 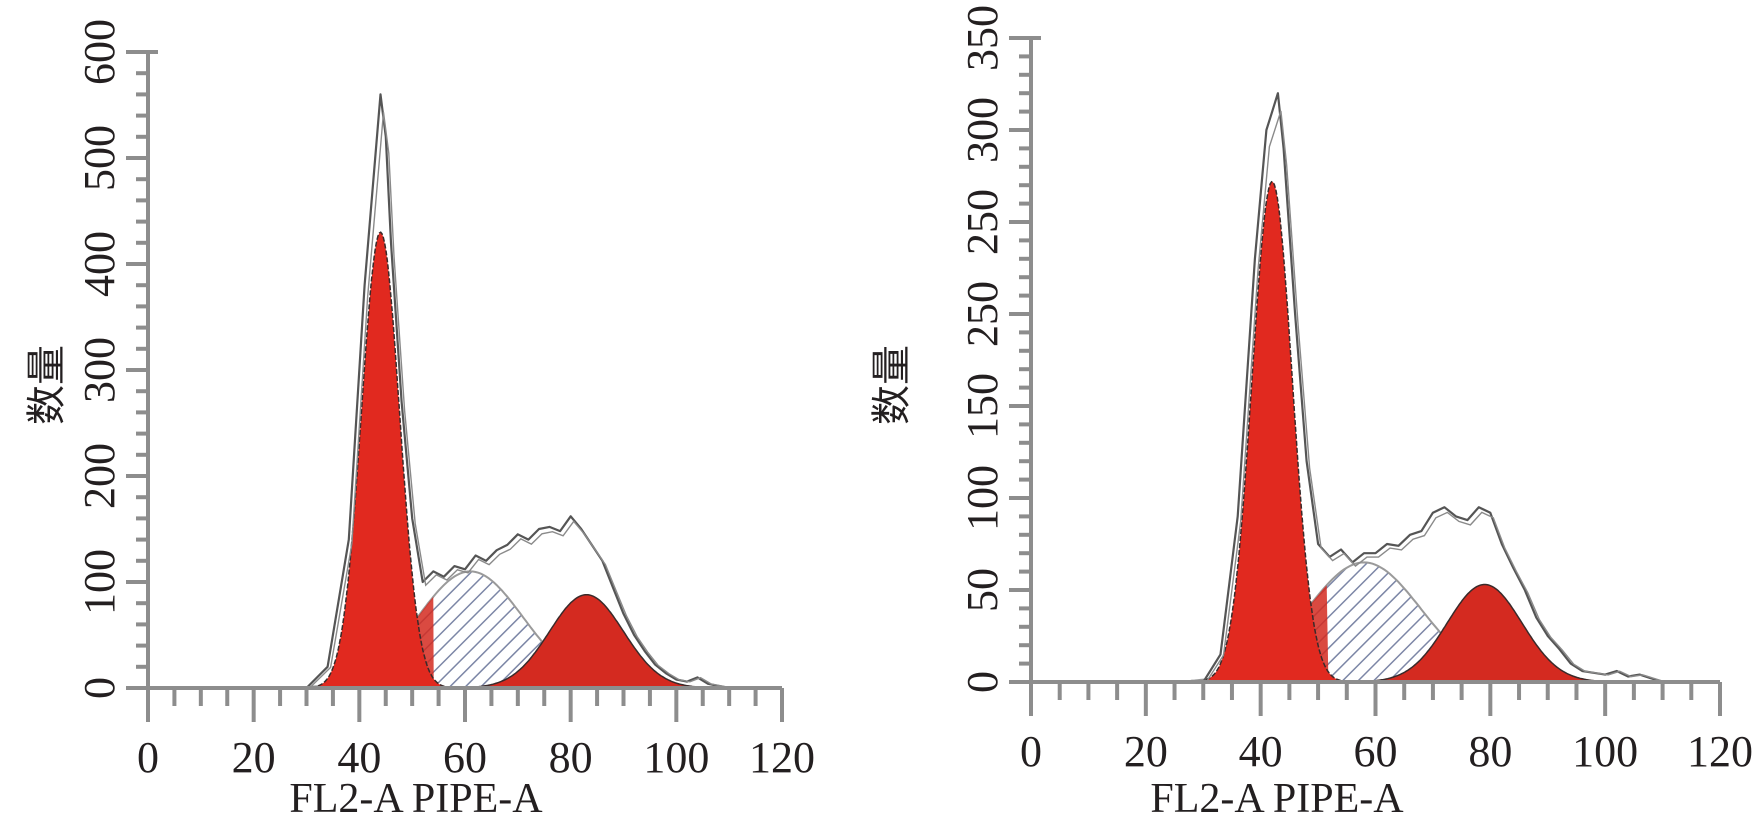 I want to click on y-tick-label: 400, so click(x=99, y=264).